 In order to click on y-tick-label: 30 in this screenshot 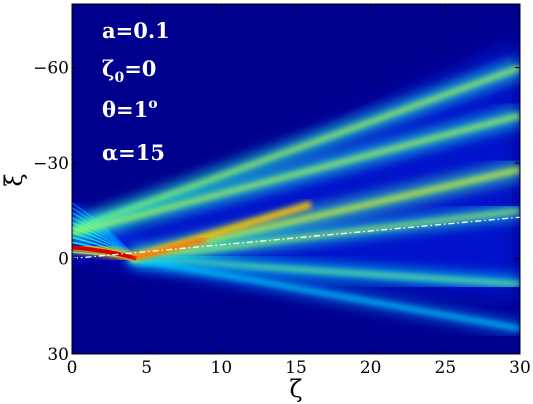, I will do `click(58, 355)`.